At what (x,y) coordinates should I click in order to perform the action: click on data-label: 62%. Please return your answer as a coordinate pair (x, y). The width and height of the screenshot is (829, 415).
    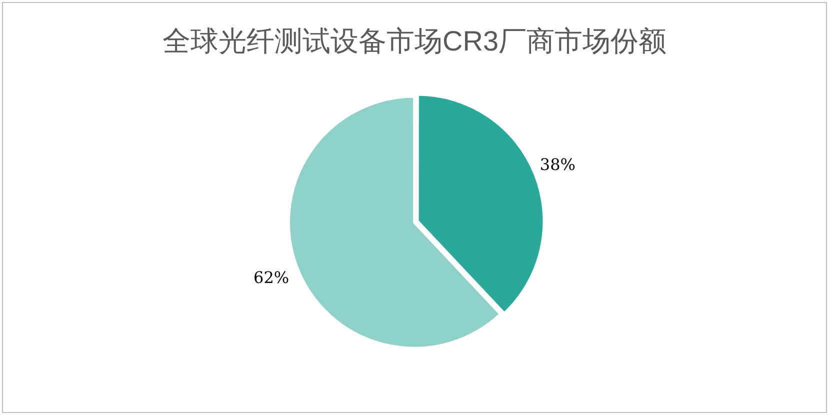
    Looking at the image, I should click on (272, 278).